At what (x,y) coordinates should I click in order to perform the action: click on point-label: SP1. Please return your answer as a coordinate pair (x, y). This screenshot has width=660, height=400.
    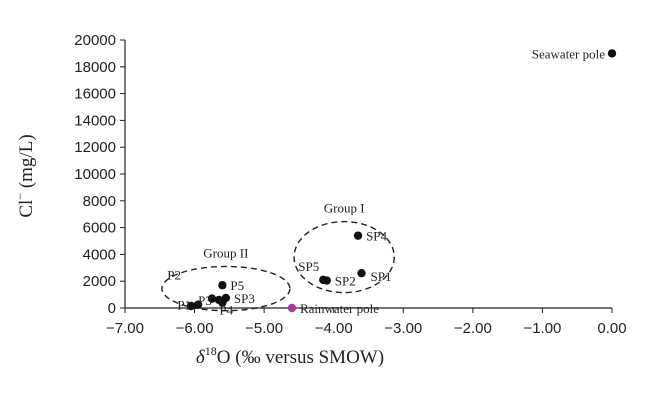
    Looking at the image, I should click on (381, 276).